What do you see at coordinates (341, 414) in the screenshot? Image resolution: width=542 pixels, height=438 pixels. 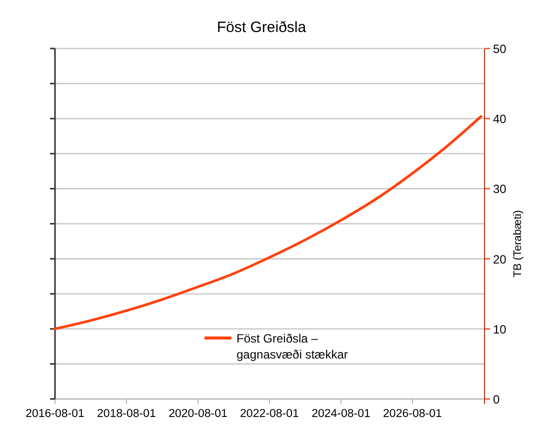 I see `x-tick-label: 2024-08-01` at bounding box center [341, 414].